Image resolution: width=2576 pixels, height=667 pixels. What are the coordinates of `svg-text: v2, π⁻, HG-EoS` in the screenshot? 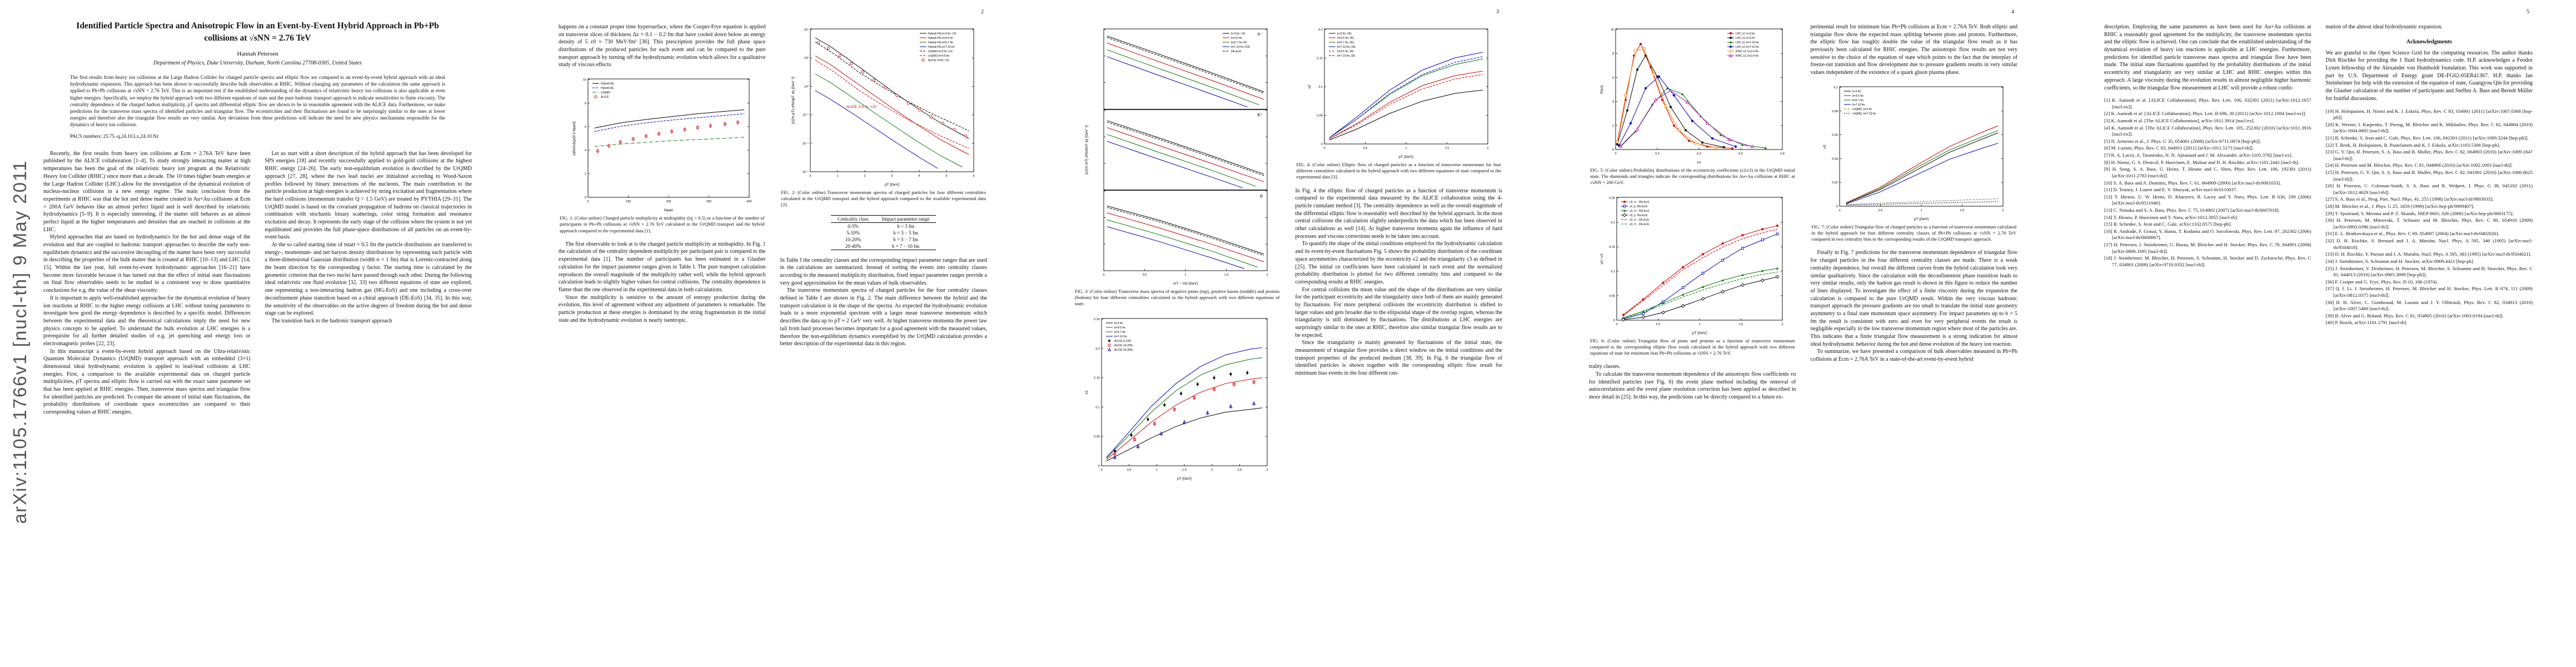 It's located at (1640, 202).